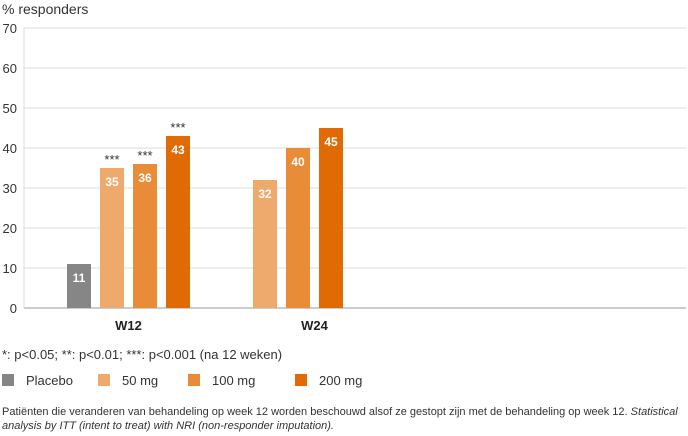 This screenshot has width=688, height=436. What do you see at coordinates (79, 278) in the screenshot?
I see `bar-value-label: 11` at bounding box center [79, 278].